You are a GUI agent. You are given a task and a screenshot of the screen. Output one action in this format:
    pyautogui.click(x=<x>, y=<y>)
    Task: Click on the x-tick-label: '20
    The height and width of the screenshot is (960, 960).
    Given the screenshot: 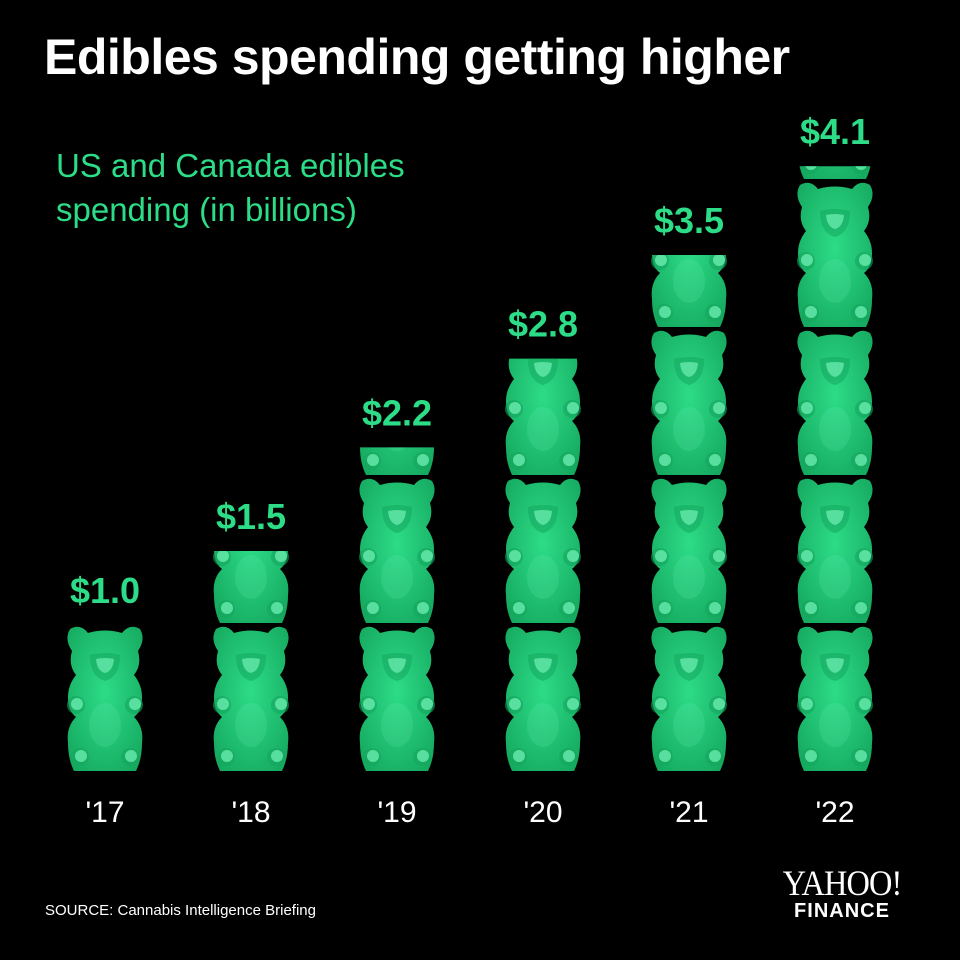 What is the action you would take?
    pyautogui.click(x=542, y=812)
    